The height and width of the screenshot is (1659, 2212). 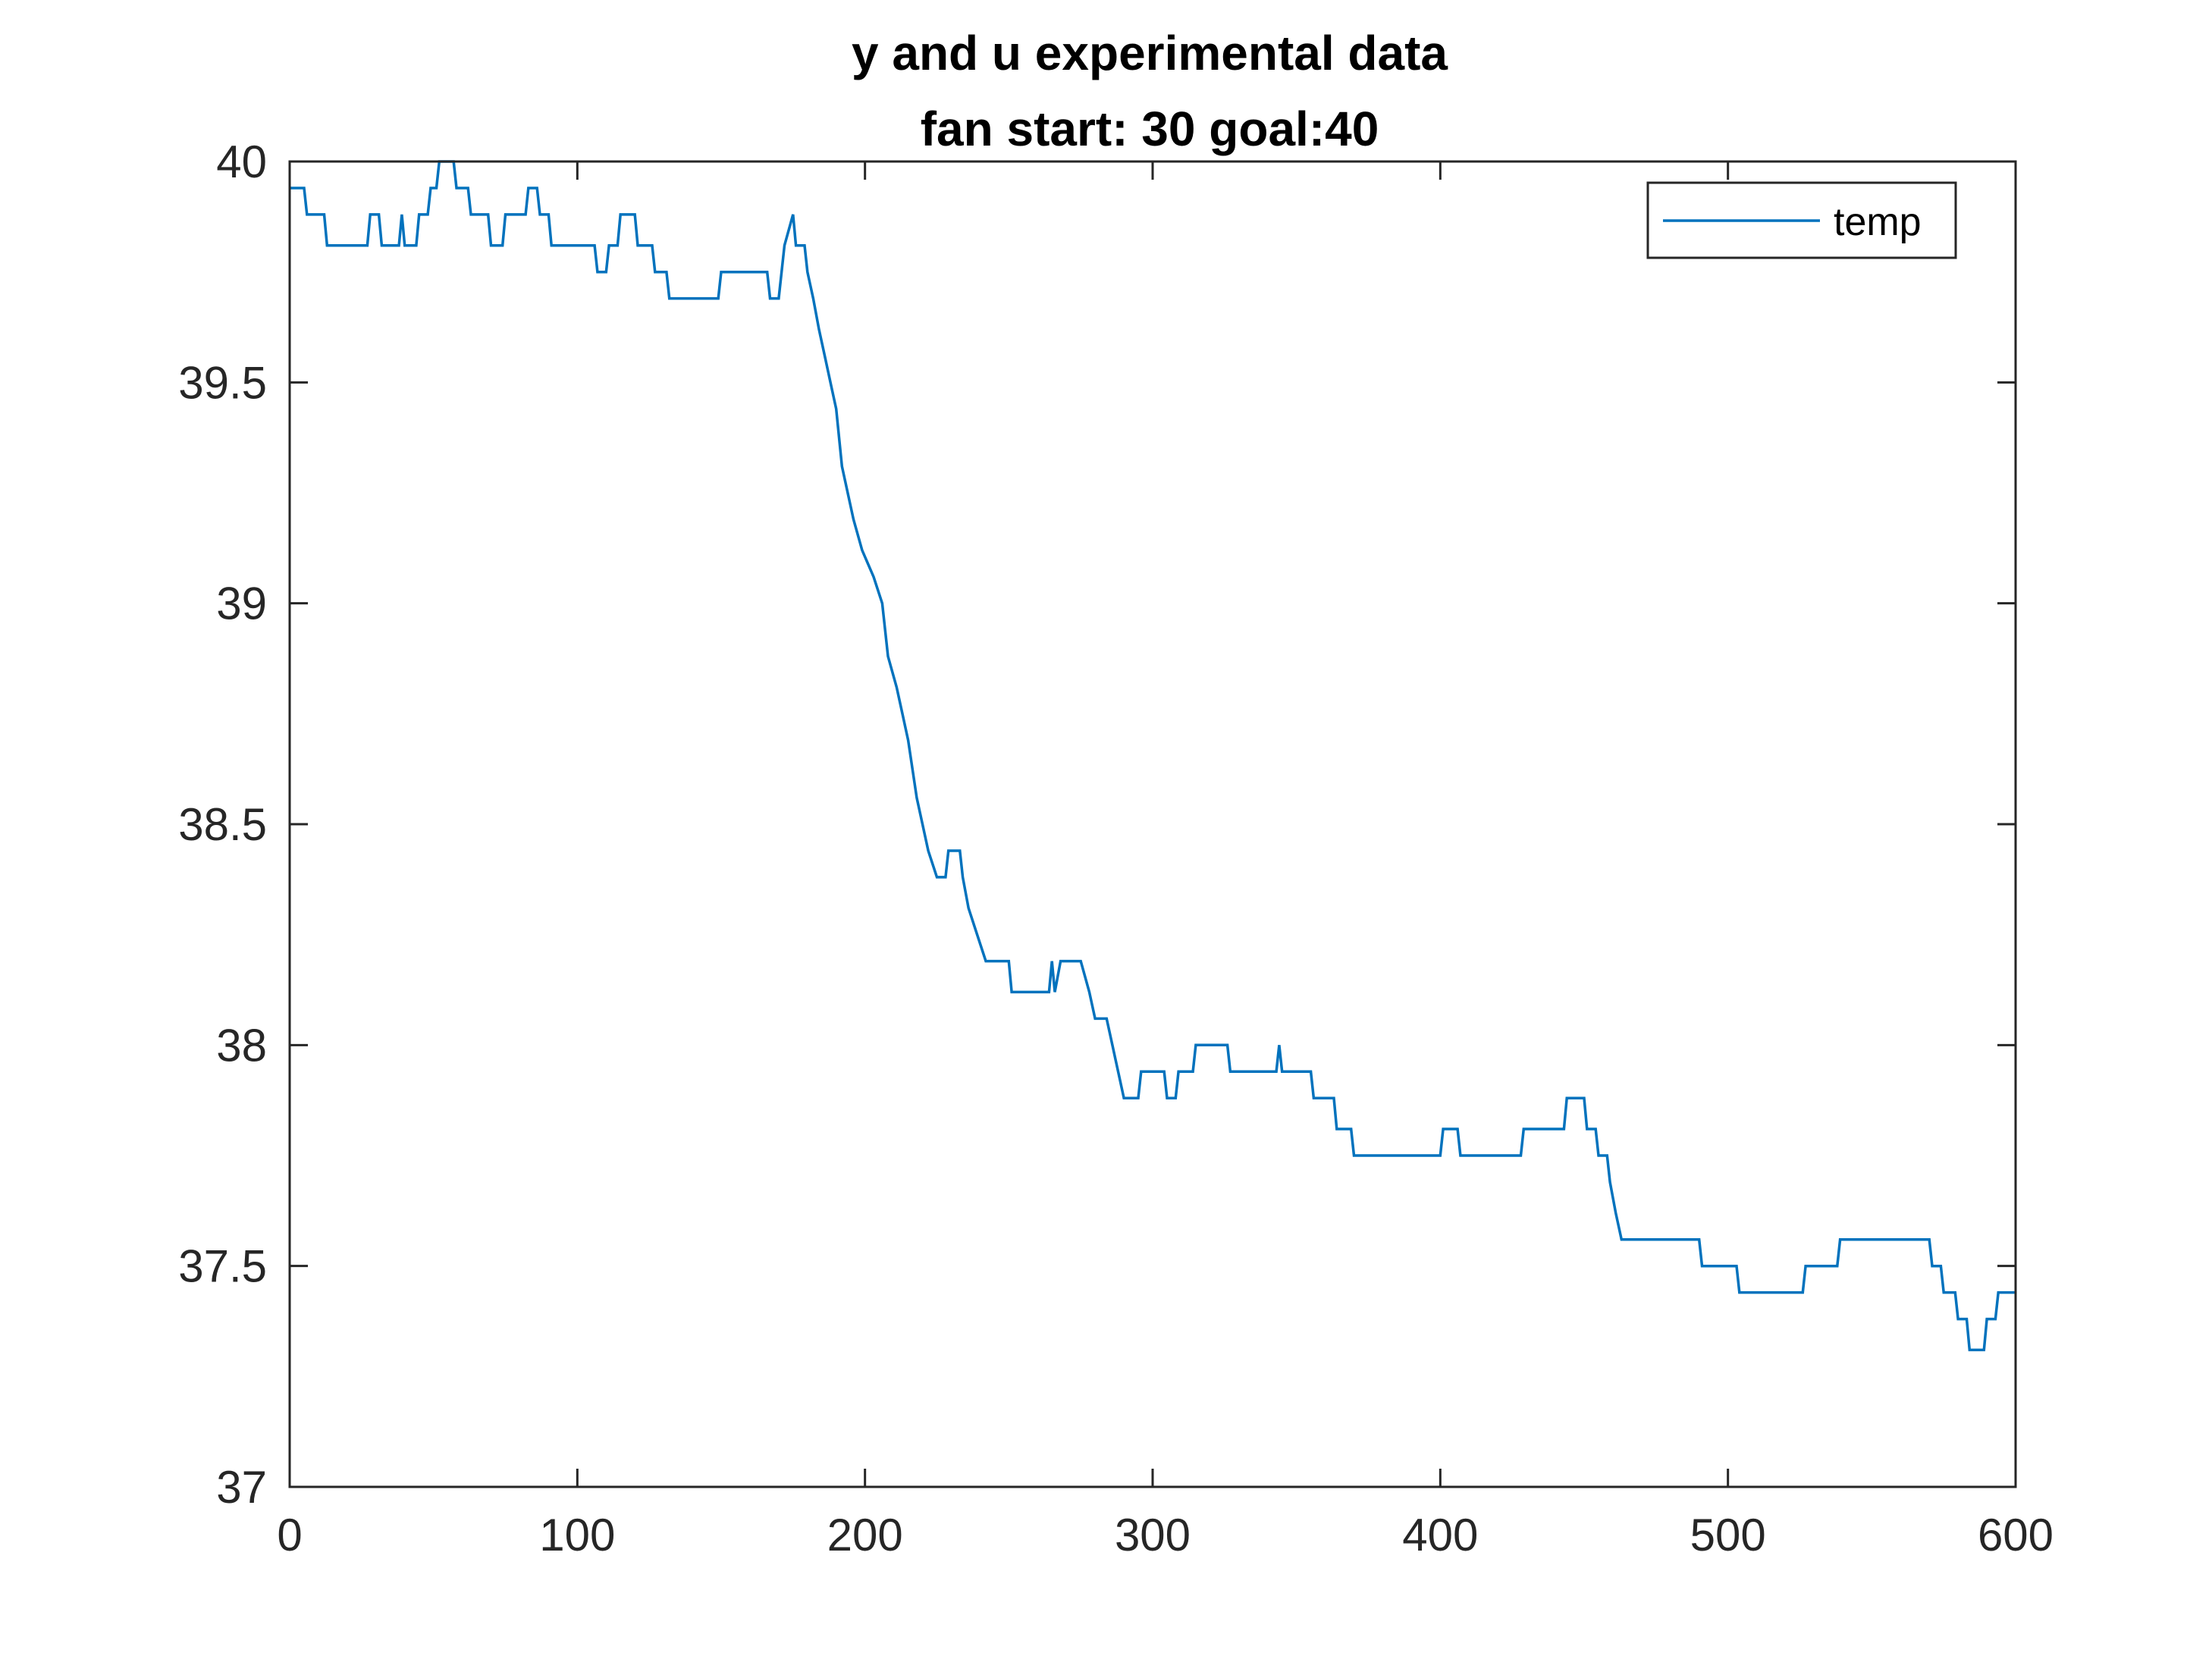 I want to click on y-tick-label: 39, so click(x=241, y=604).